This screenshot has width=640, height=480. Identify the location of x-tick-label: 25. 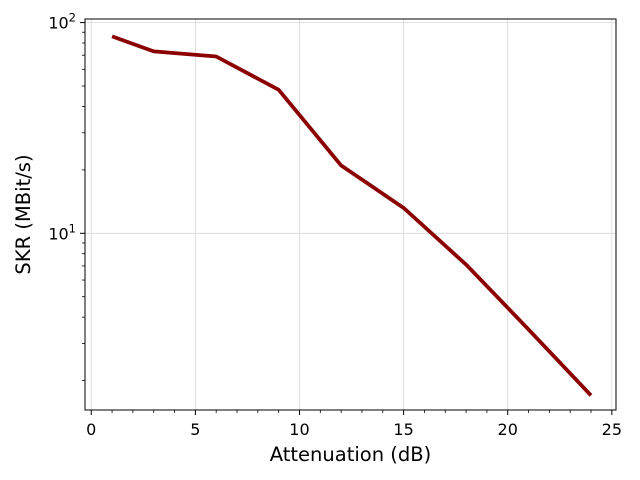
(612, 429).